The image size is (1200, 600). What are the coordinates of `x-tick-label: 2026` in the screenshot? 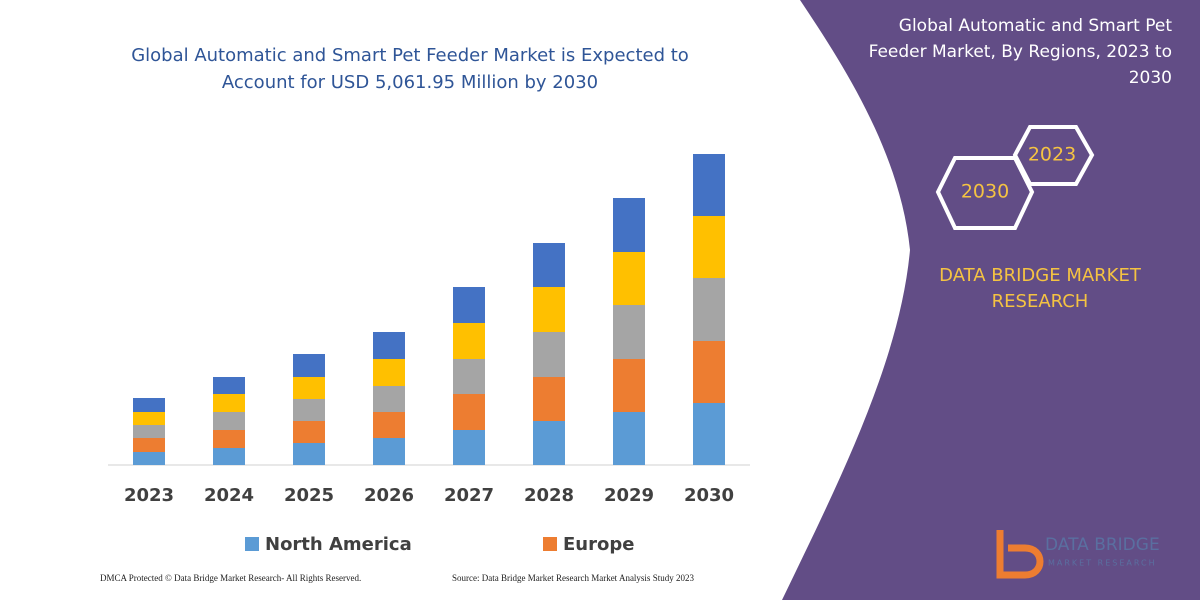 It's located at (389, 495).